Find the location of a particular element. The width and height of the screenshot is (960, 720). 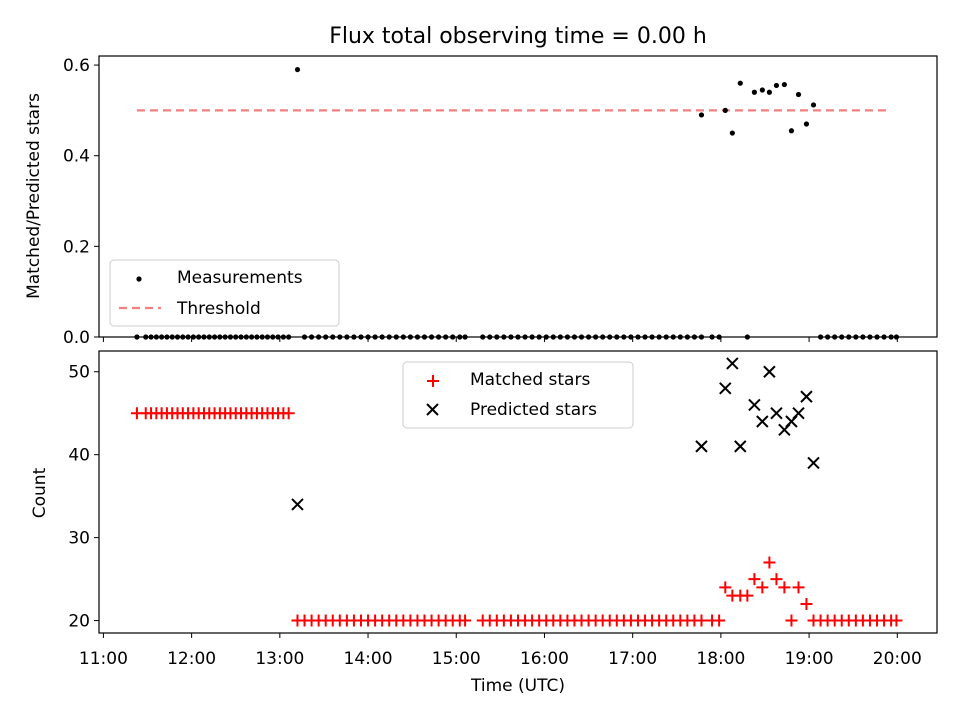

top-legend: Measurements Threshold is located at coordinates (224, 293).